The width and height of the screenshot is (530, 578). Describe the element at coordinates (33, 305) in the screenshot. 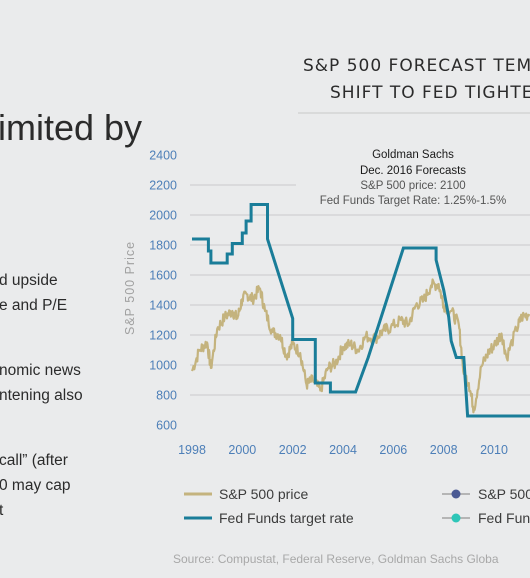

I see `left-text-line: e and P/E` at that location.